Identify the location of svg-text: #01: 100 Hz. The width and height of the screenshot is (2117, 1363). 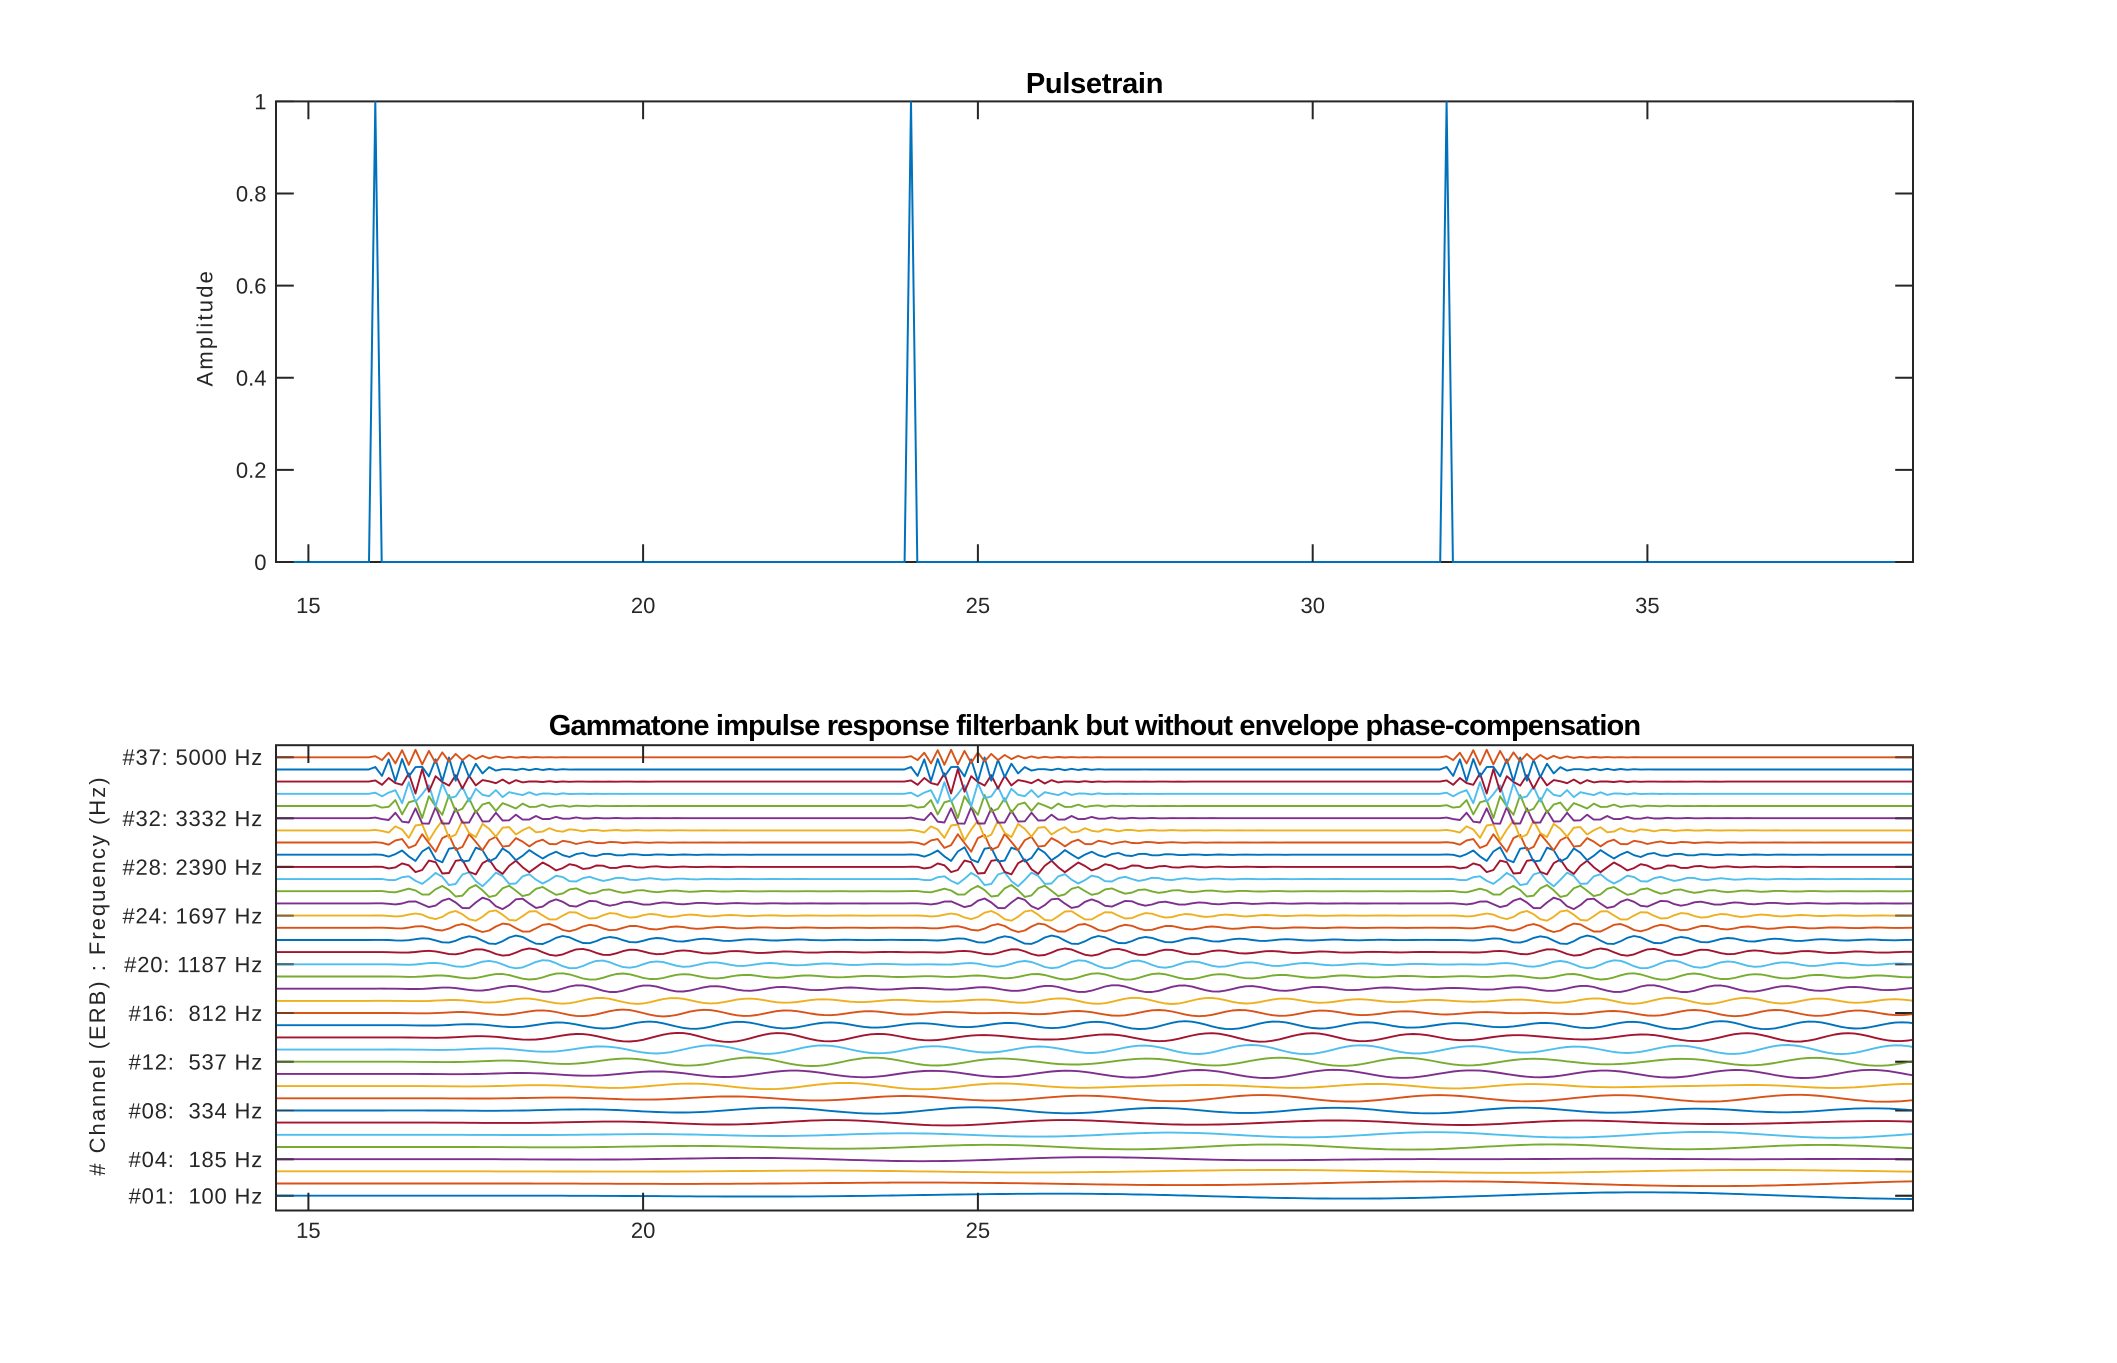
(196, 1196).